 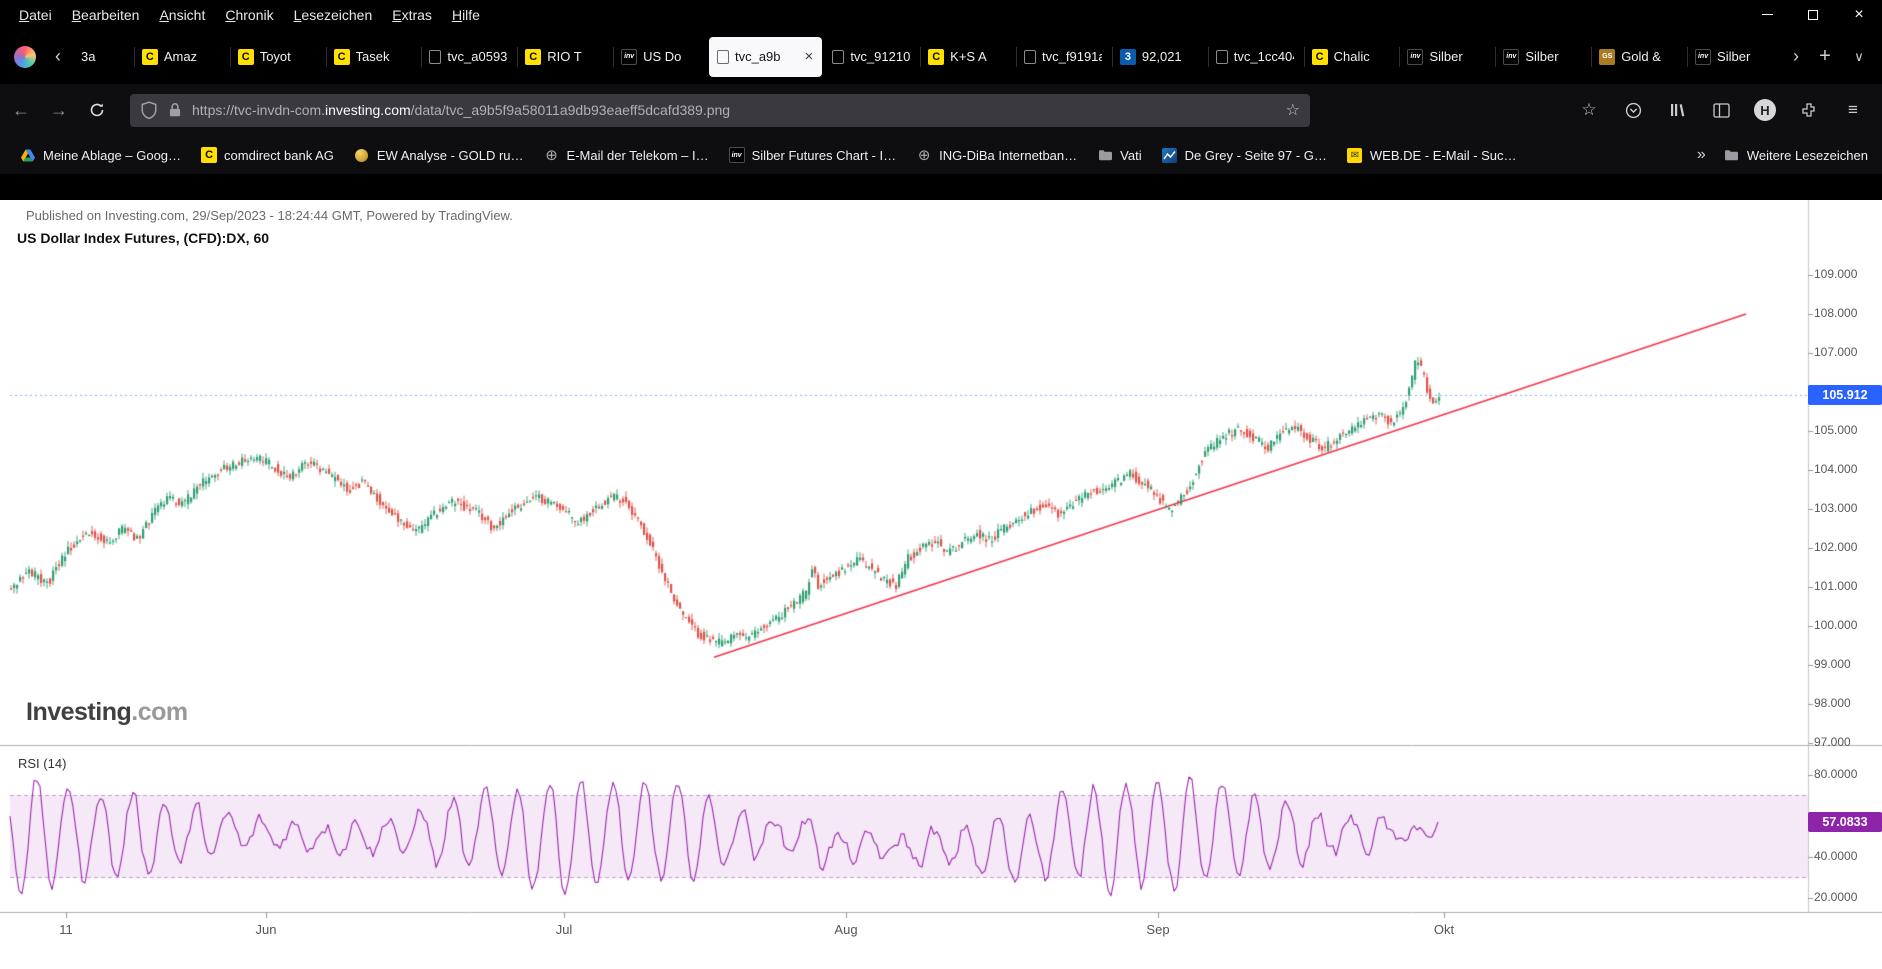 I want to click on tab-close-icon: ×, so click(x=809, y=56).